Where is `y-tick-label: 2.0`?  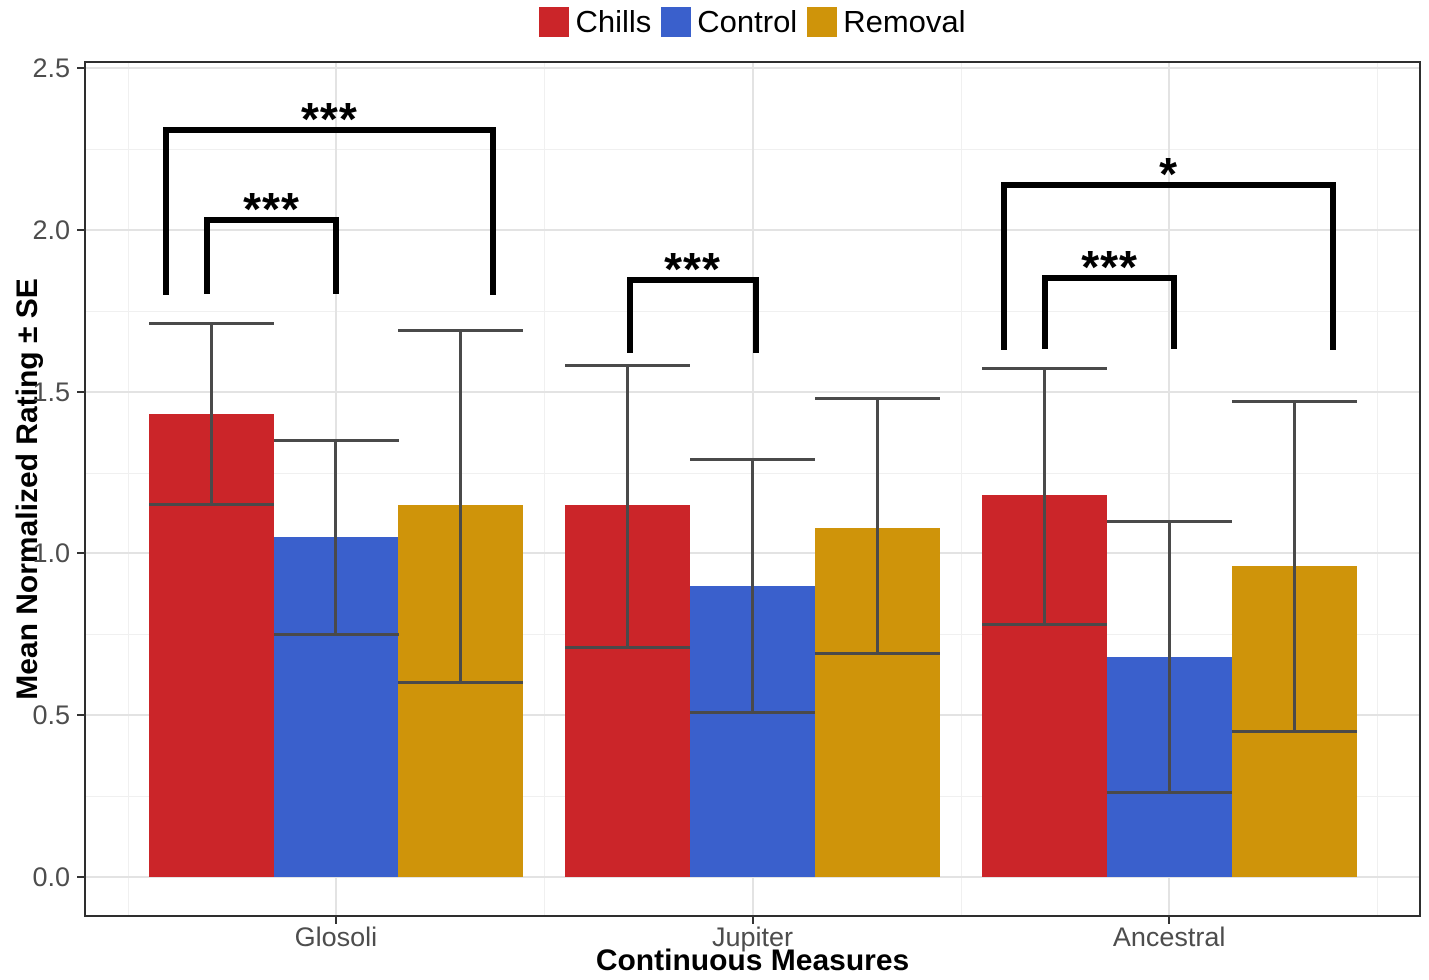
y-tick-label: 2.0 is located at coordinates (51, 229).